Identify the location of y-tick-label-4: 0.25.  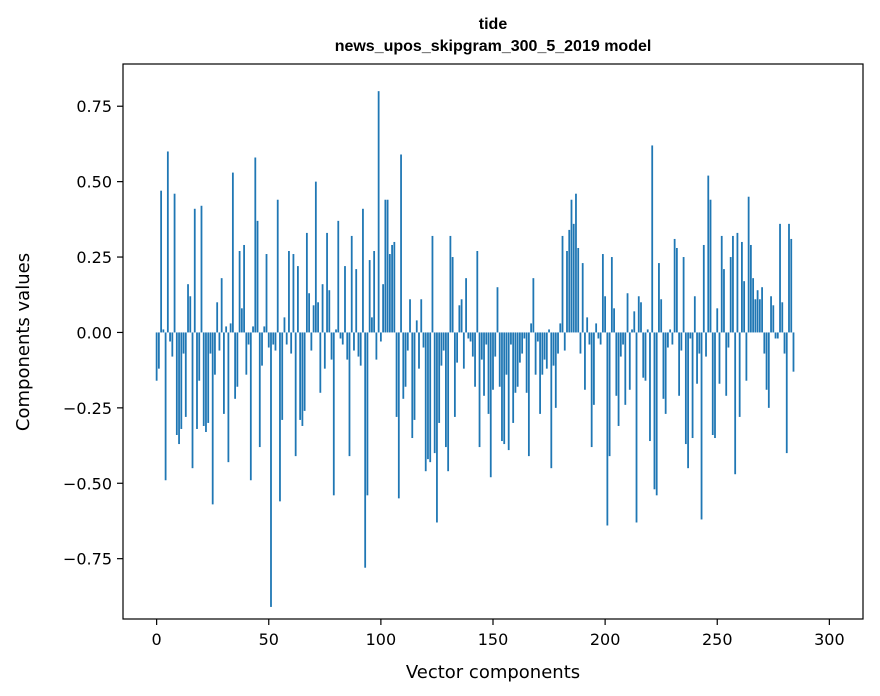
(94, 257).